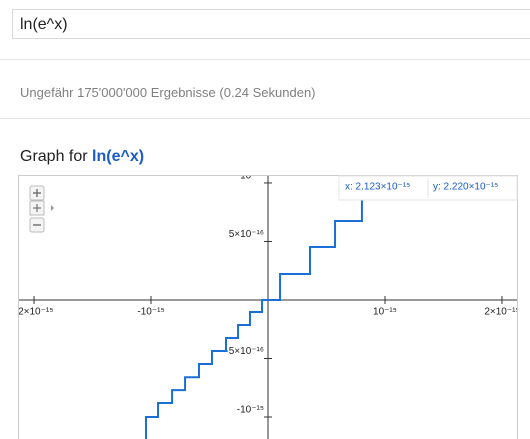 The height and width of the screenshot is (439, 530). Describe the element at coordinates (246, 234) in the screenshot. I see `y-tick-label: 5×10⁻¹⁶` at that location.